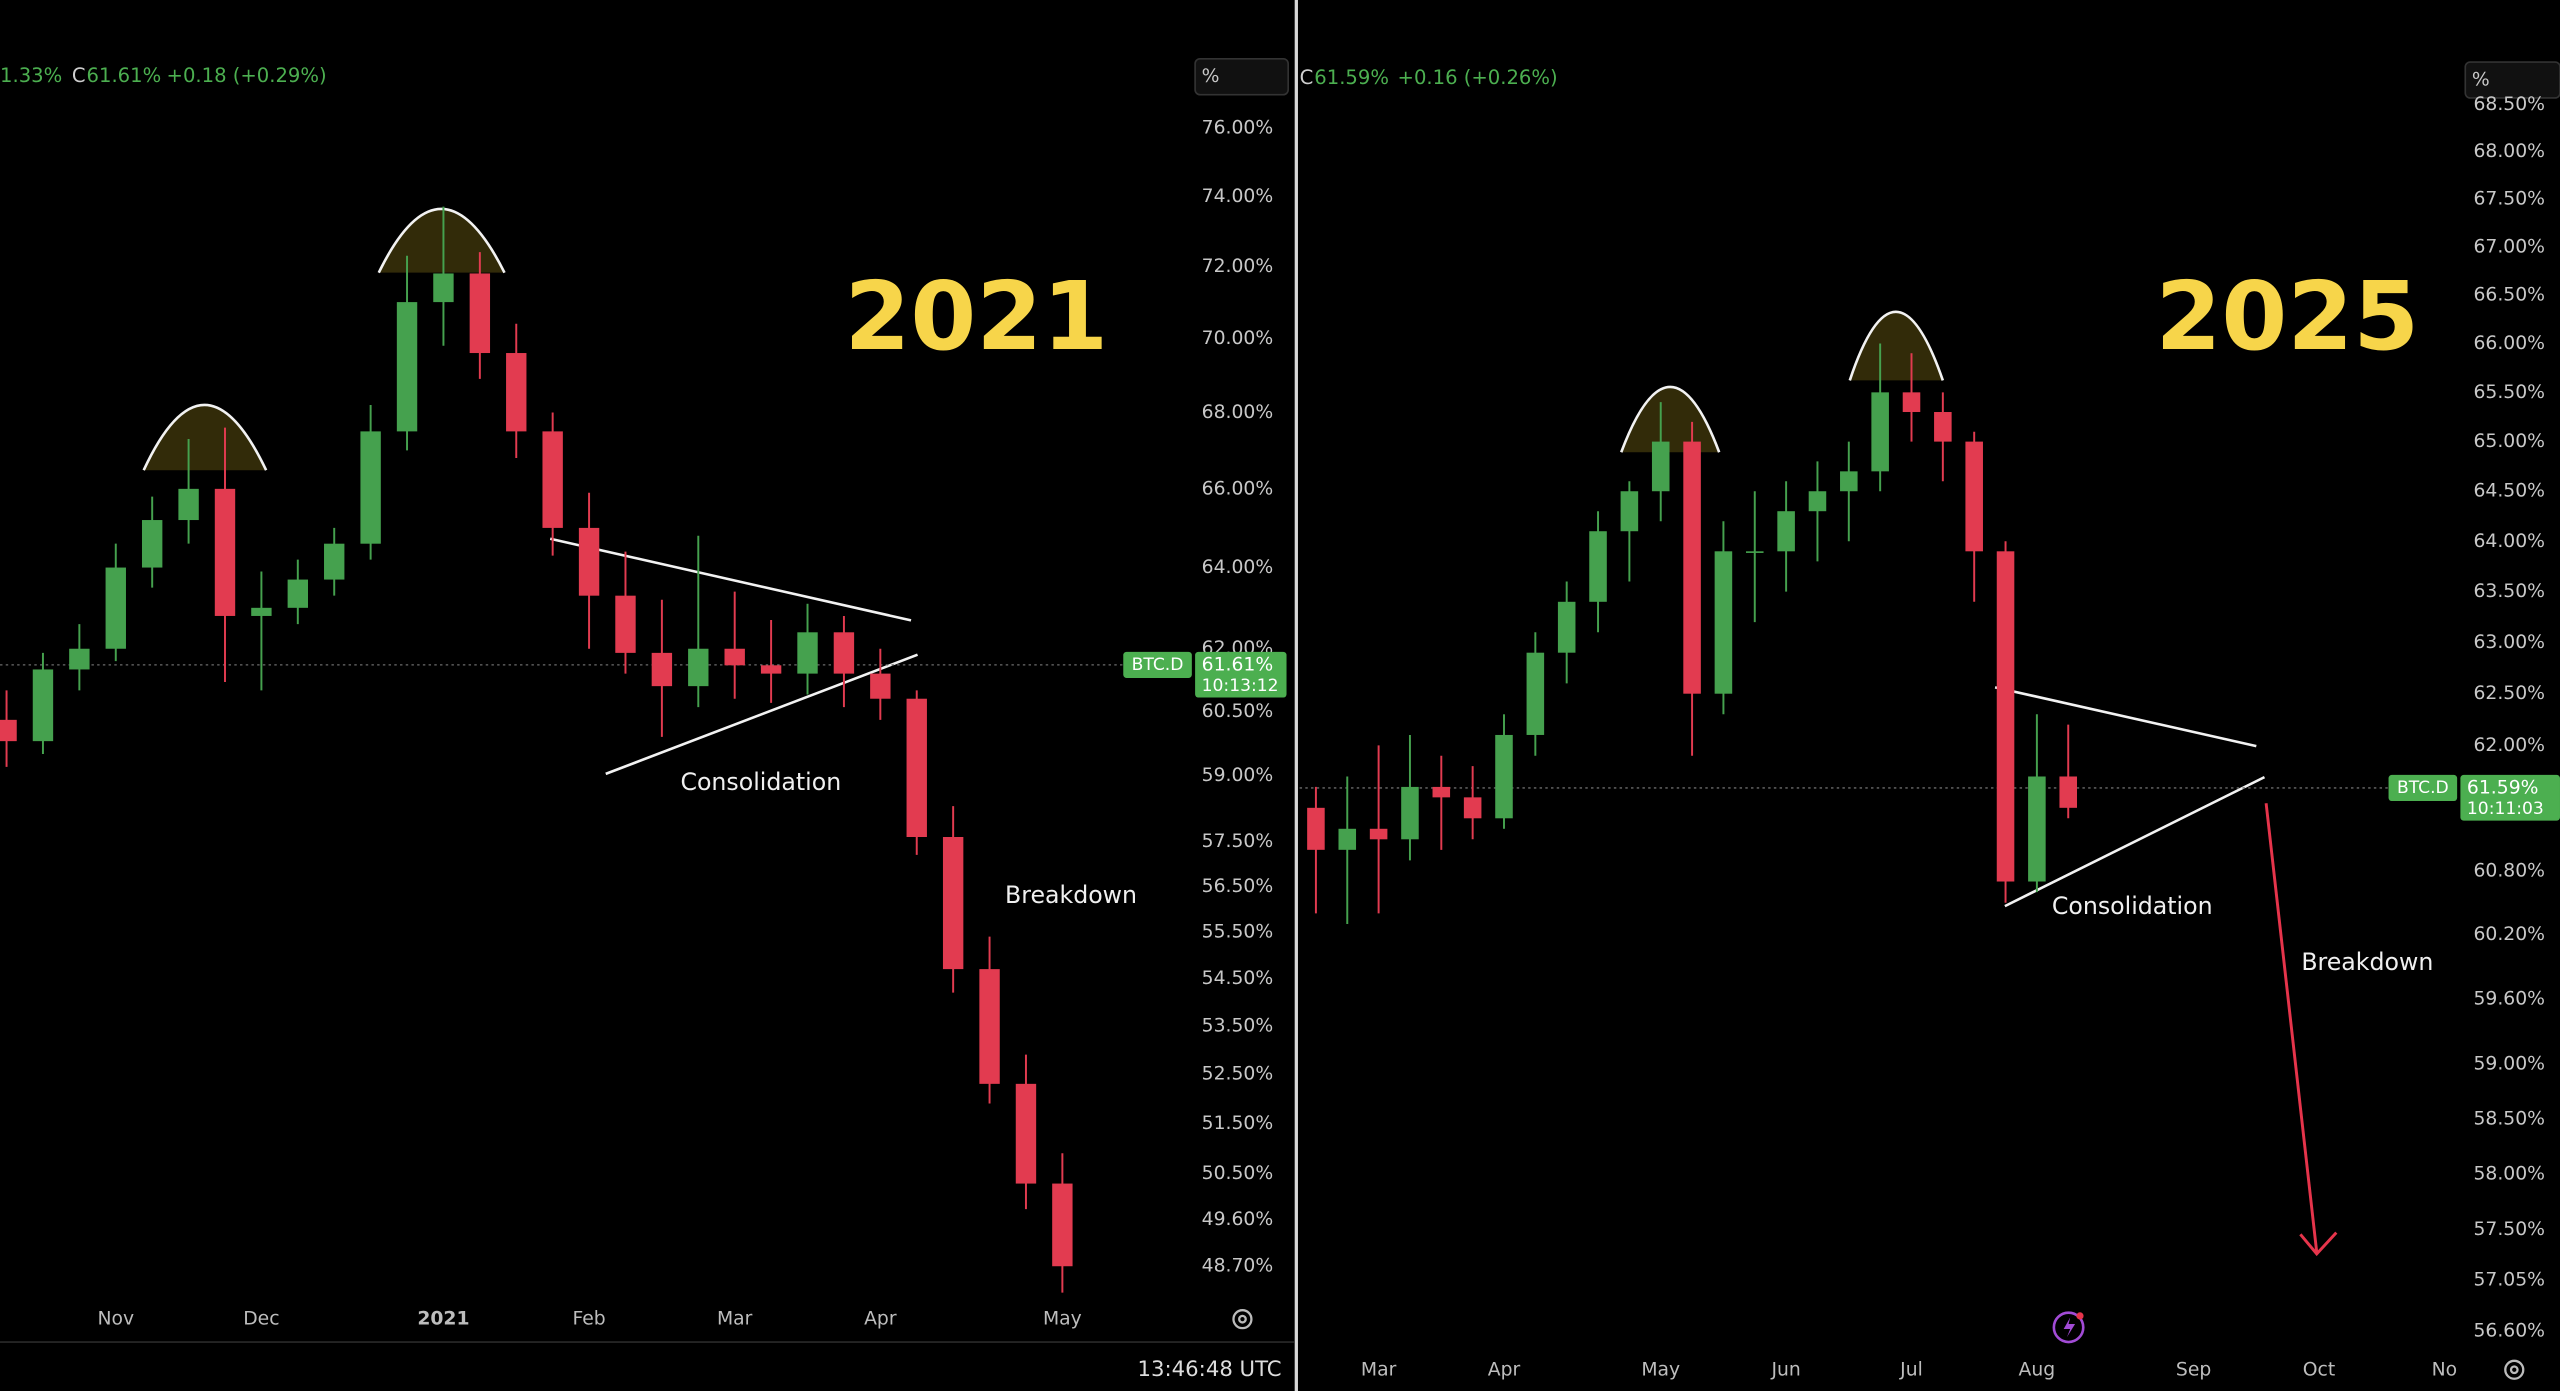  Describe the element at coordinates (1241, 76) in the screenshot. I see `scale-box` at that location.